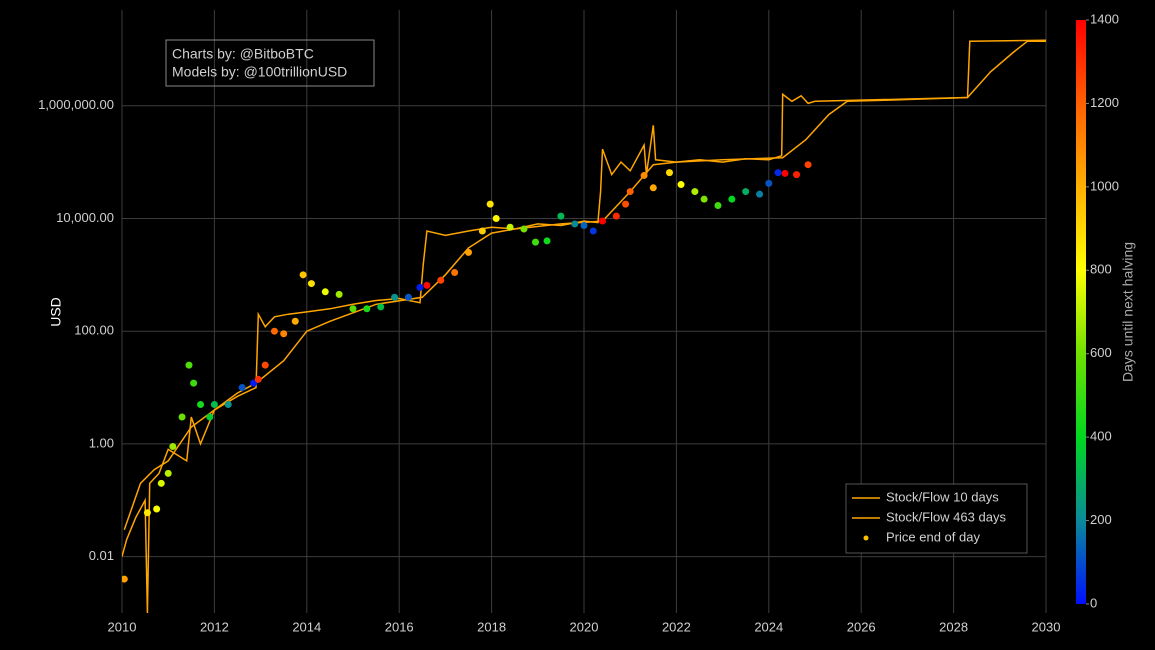 The height and width of the screenshot is (650, 1155). I want to click on colorbar-tick-label: 600, so click(1101, 352).